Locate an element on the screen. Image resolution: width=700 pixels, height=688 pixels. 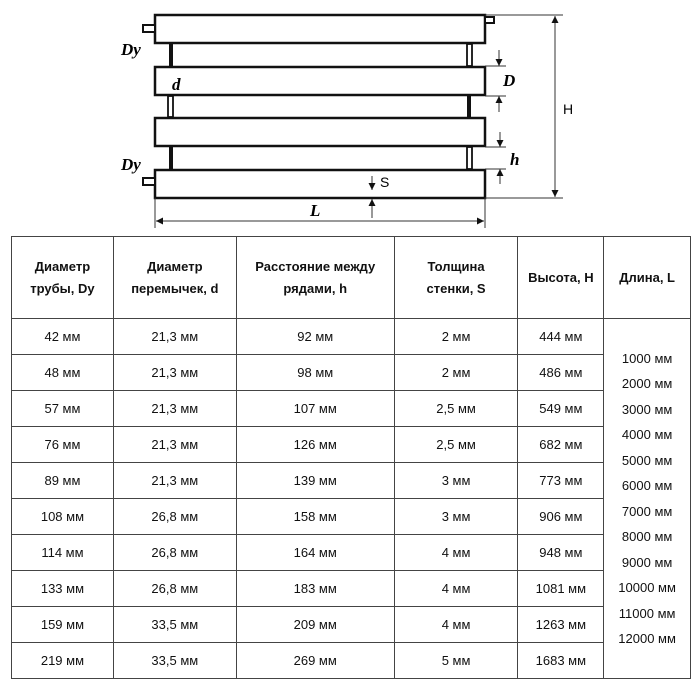
label-dy-top: Dy is located at coordinates (130, 49).